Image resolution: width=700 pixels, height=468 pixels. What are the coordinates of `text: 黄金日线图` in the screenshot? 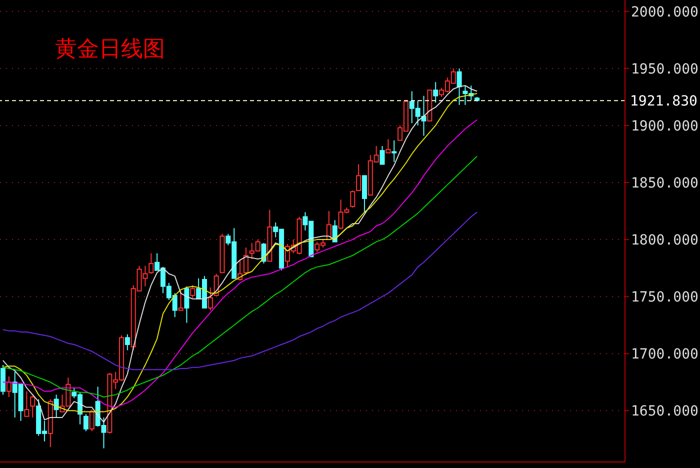 It's located at (110, 50).